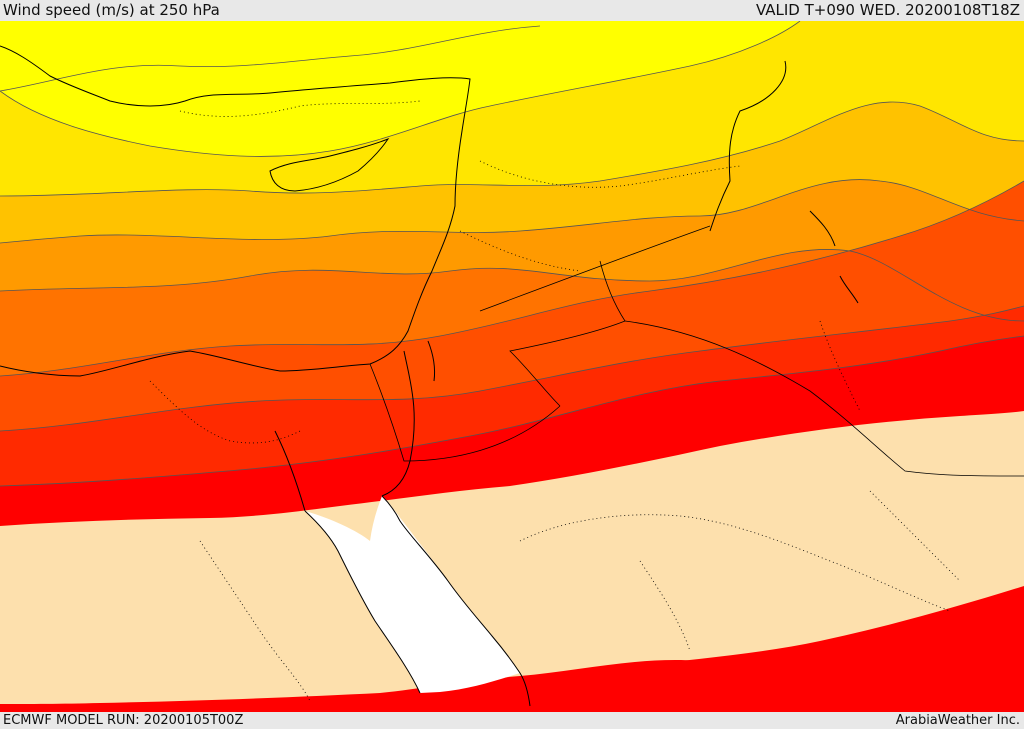 The height and width of the screenshot is (729, 1024). I want to click on credit-label: ArabiaWeather Inc., so click(957, 720).